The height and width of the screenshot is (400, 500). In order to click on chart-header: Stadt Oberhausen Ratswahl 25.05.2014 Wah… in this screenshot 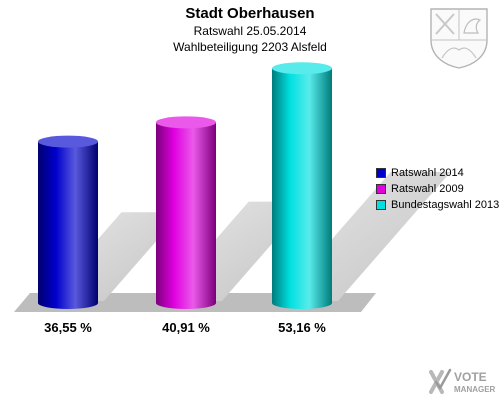, I will do `click(250, 29)`.